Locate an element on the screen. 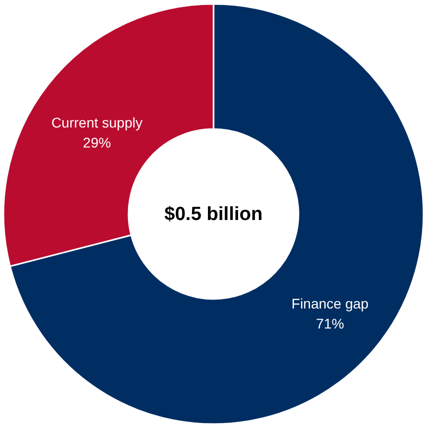 The height and width of the screenshot is (428, 427). text: $0.5 billion is located at coordinates (213, 214).